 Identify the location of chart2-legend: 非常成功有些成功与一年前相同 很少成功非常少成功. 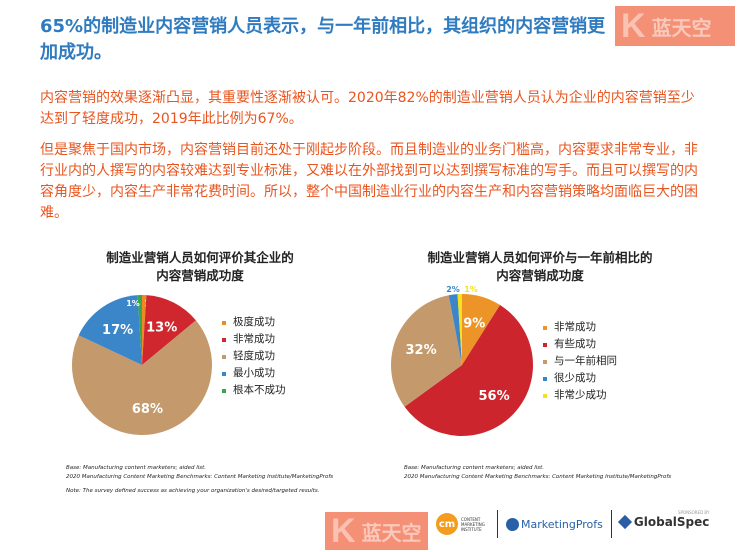
(580, 361).